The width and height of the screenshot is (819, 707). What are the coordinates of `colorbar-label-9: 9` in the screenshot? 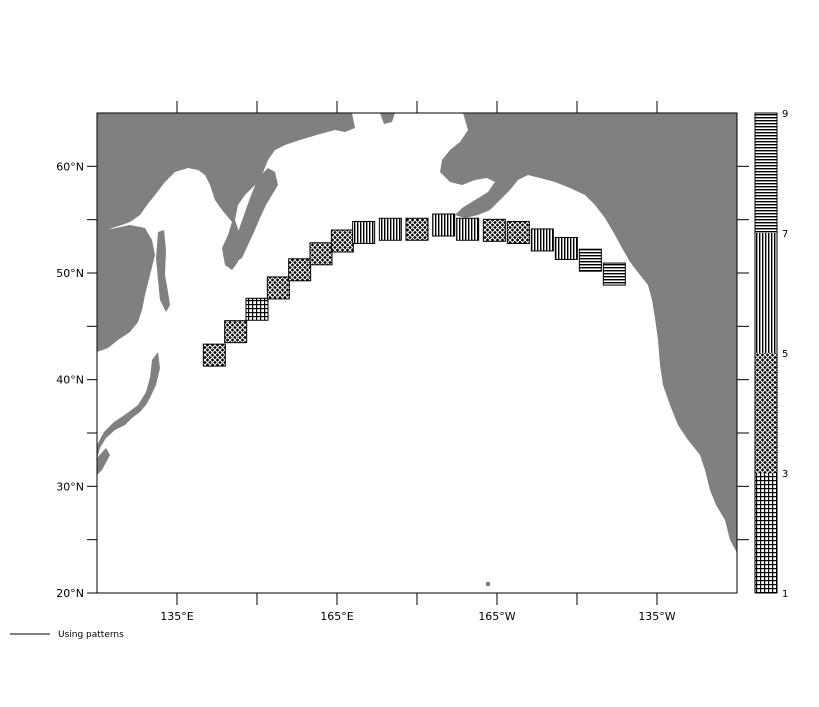 It's located at (785, 114).